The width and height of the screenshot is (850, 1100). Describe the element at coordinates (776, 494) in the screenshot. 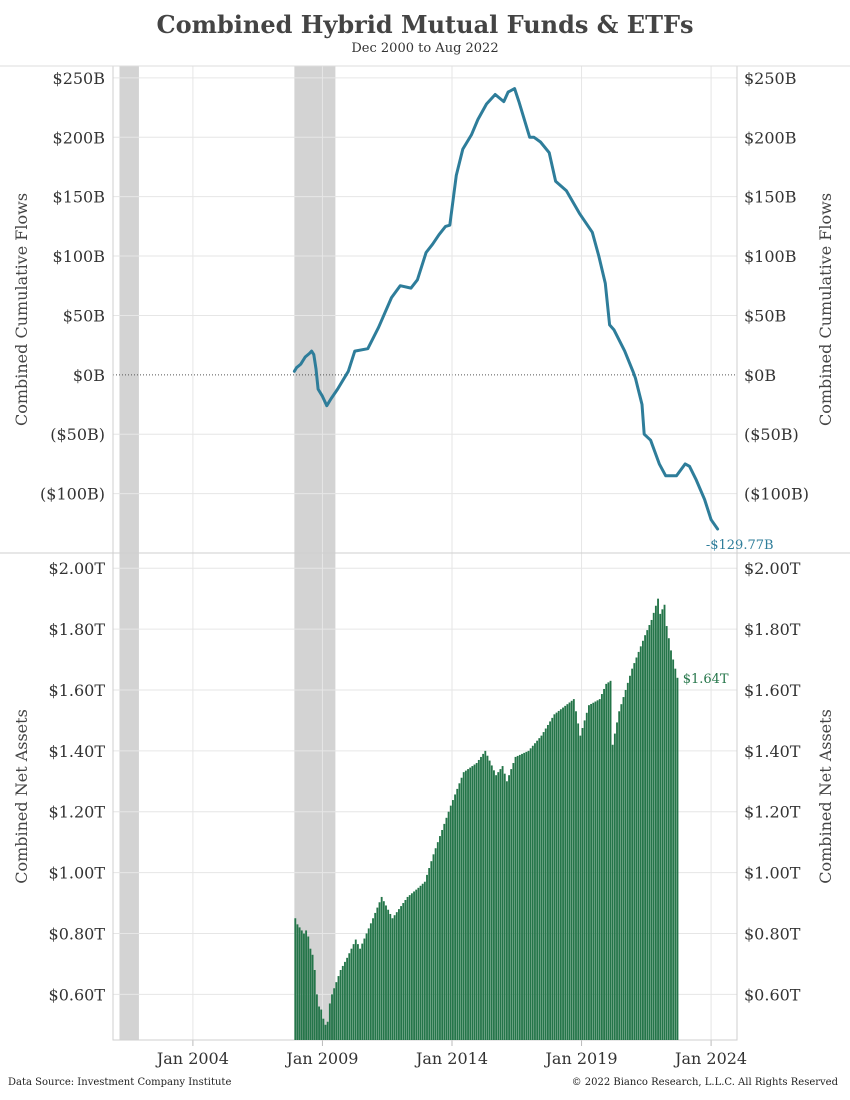

I see `y-tick-label-right: ($100B)` at that location.